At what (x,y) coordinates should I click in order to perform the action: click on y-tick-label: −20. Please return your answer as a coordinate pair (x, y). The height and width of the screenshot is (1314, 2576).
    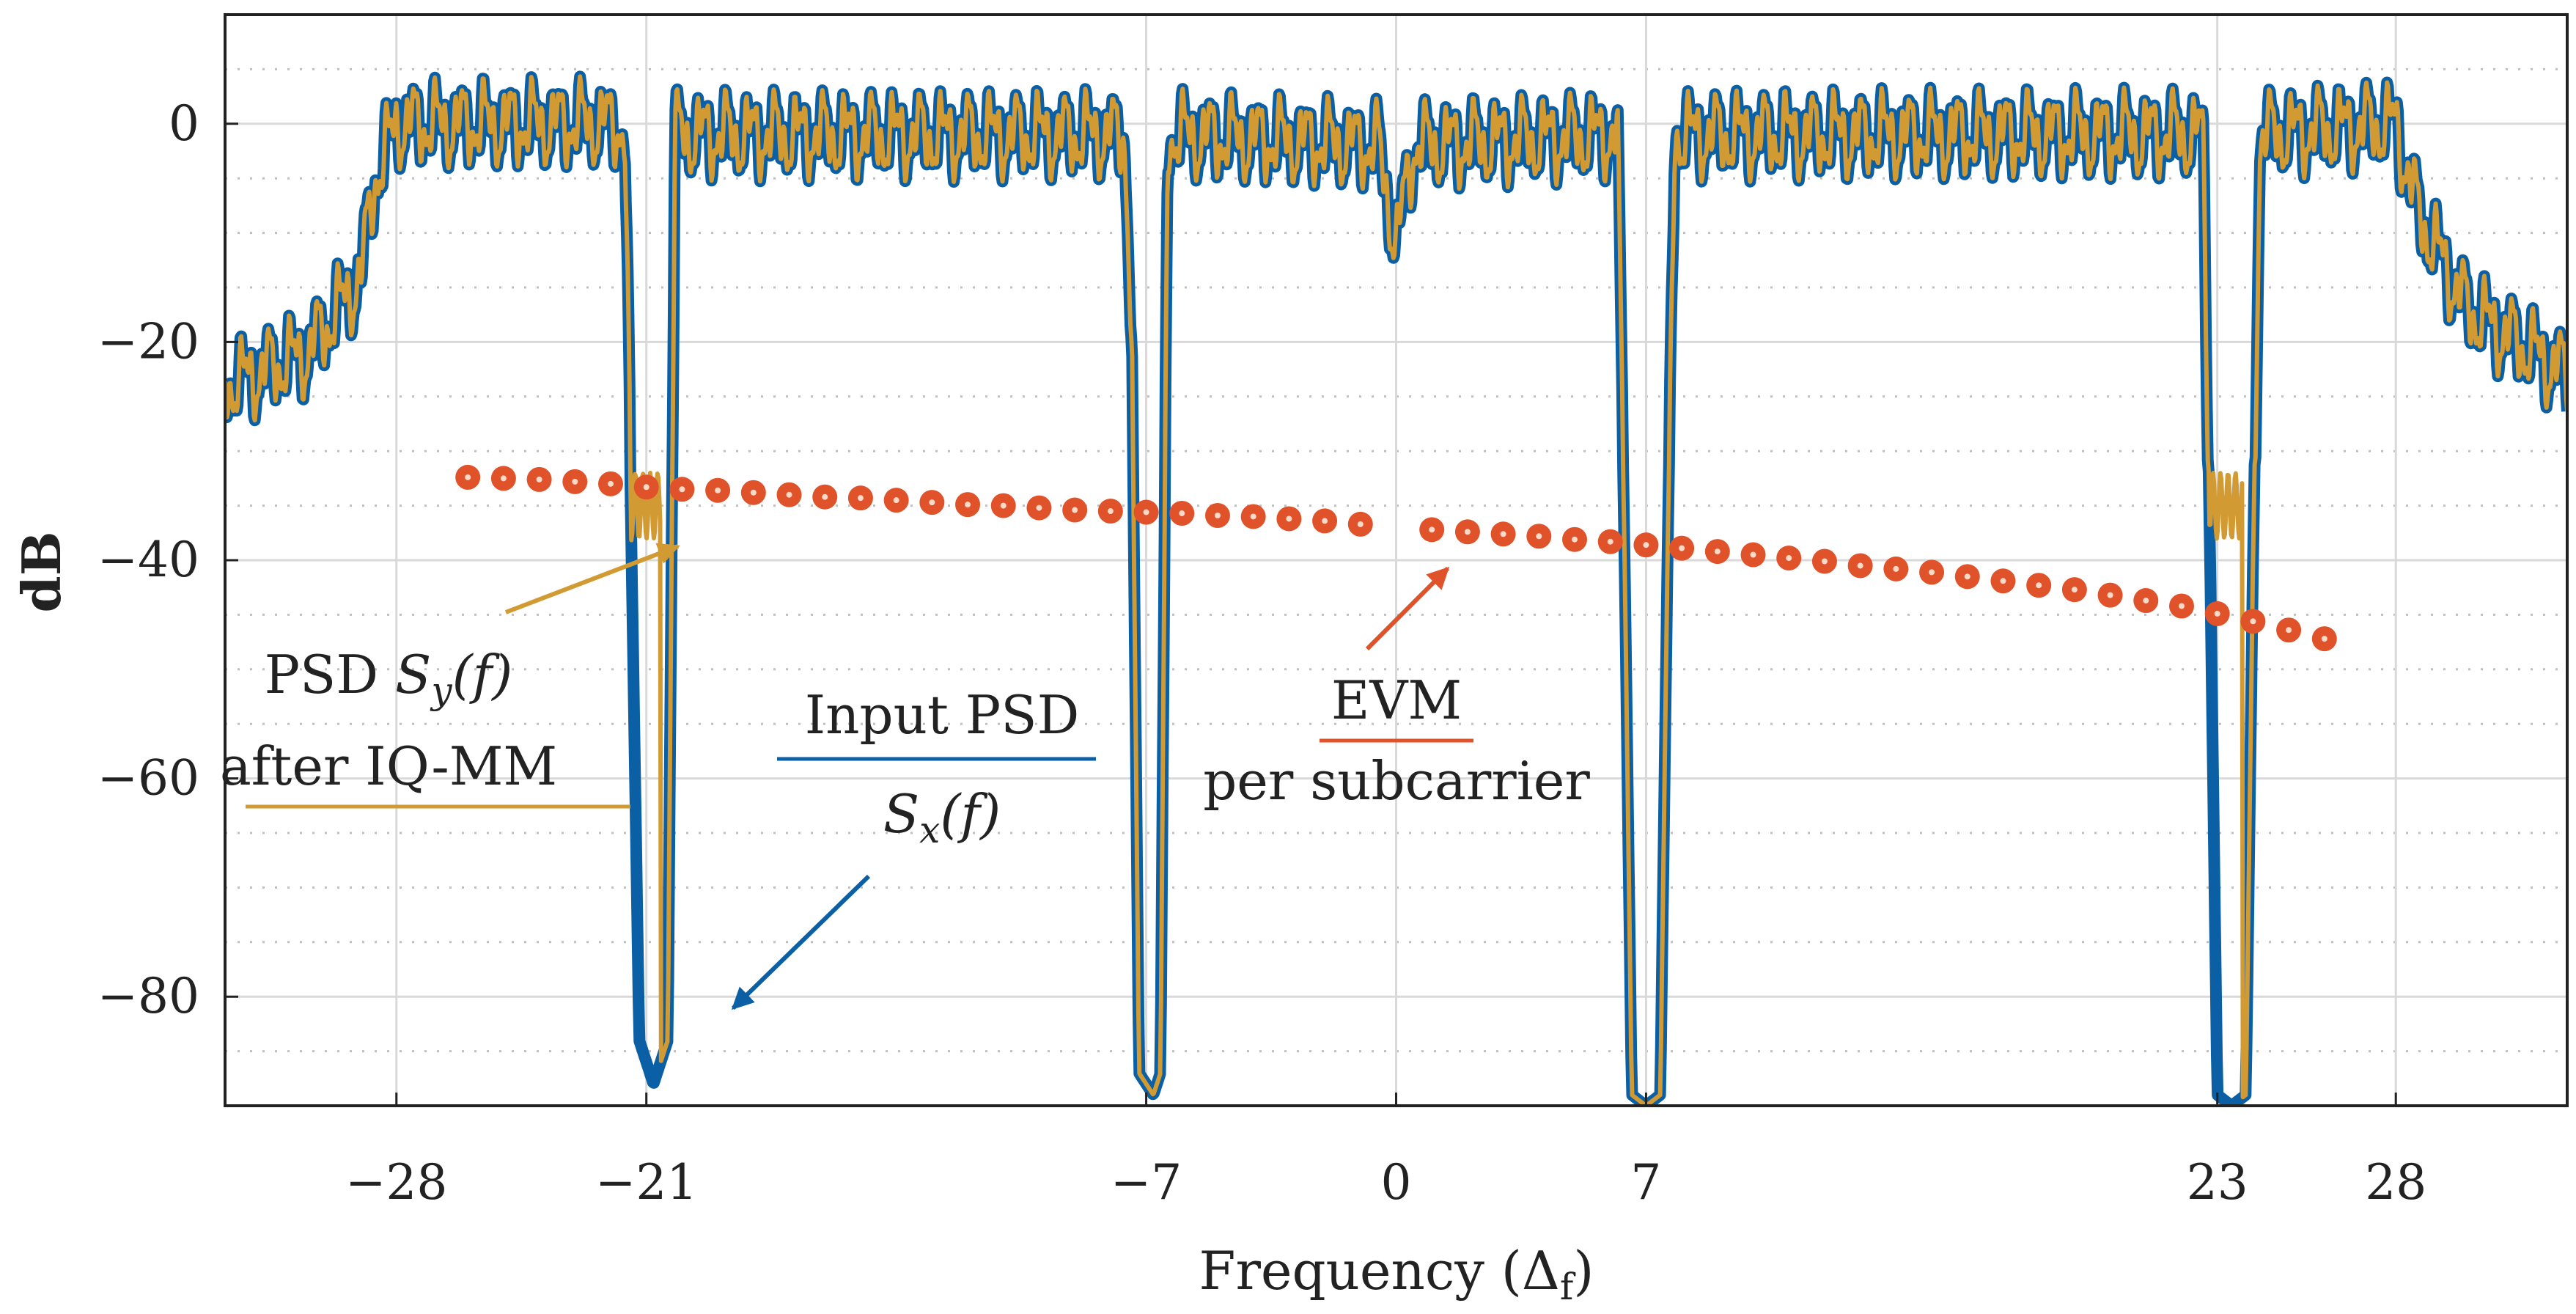
    Looking at the image, I should click on (148, 341).